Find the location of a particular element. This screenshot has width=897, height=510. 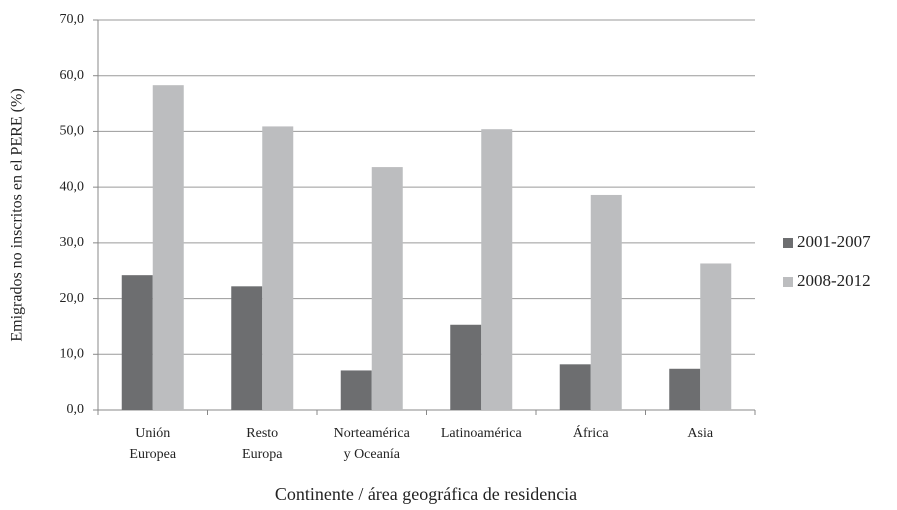

y-tick-label: 50,0 is located at coordinates (72, 131).